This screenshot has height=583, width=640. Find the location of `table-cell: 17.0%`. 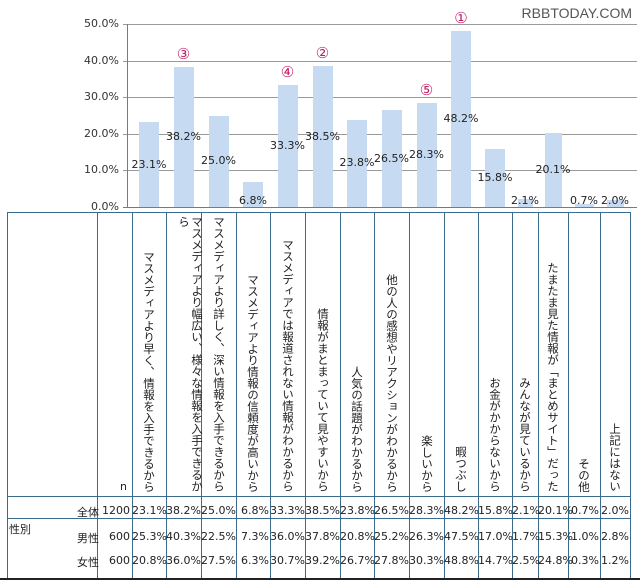

table-cell: 17.0% is located at coordinates (495, 536).